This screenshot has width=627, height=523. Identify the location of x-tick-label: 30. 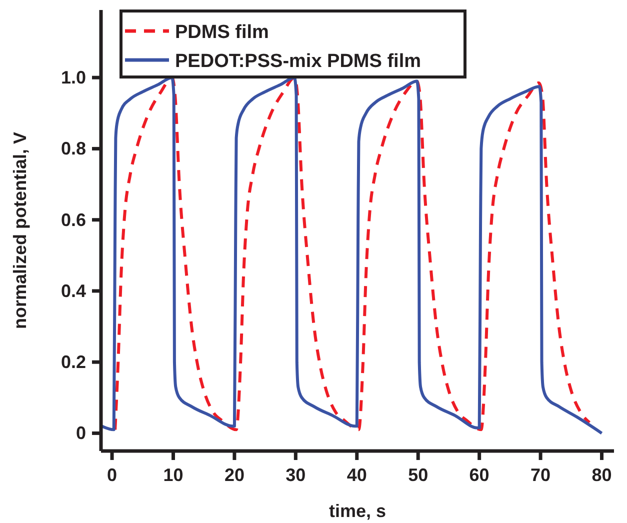
(296, 475).